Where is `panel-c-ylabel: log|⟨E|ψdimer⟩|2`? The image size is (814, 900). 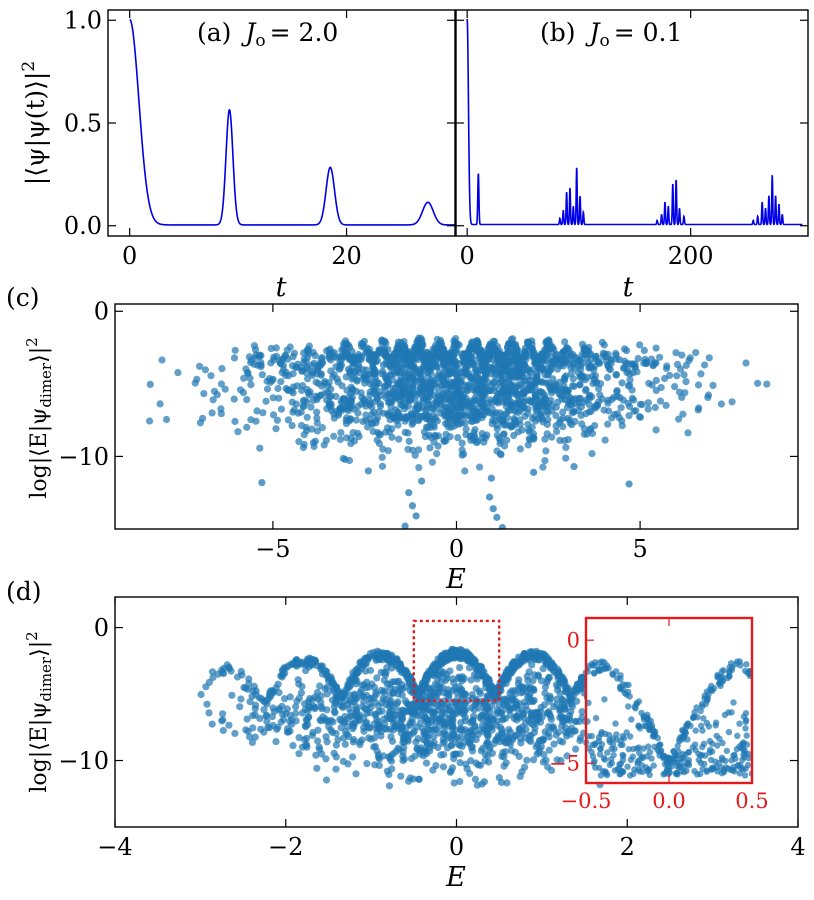 panel-c-ylabel: log|⟨E|ψdimer⟩|2 is located at coordinates (39, 417).